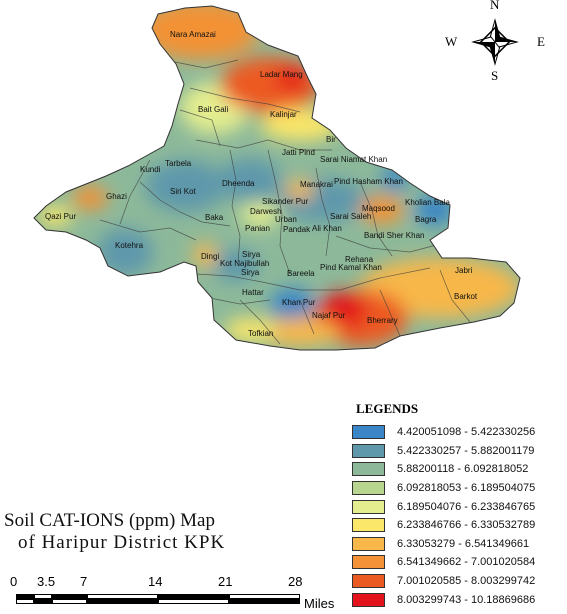 The width and height of the screenshot is (567, 614). I want to click on place-label: Sikander Pur, so click(285, 201).